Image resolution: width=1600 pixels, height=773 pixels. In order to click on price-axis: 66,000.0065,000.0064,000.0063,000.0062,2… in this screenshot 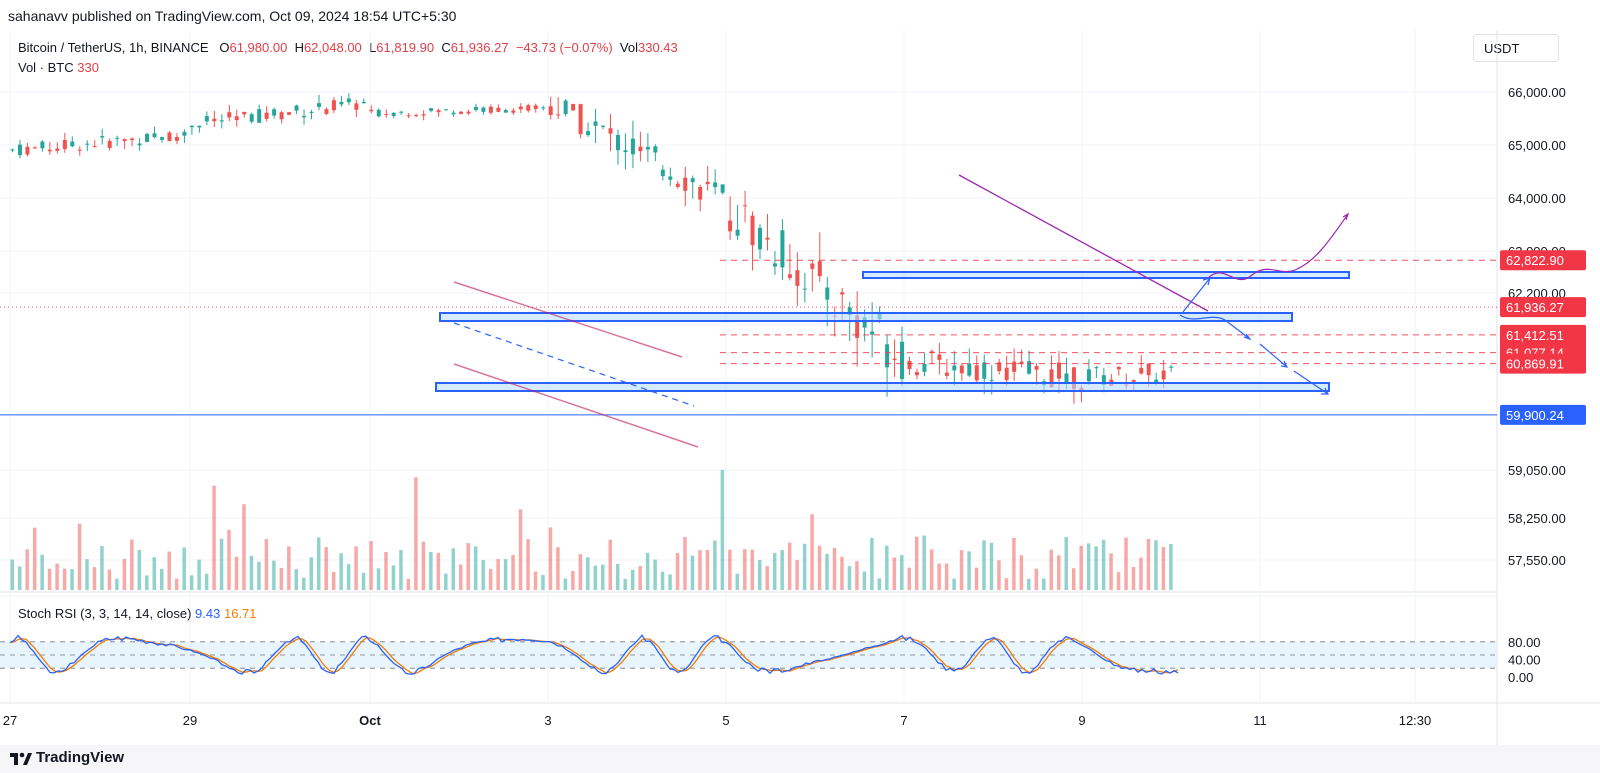, I will do `click(1543, 385)`.